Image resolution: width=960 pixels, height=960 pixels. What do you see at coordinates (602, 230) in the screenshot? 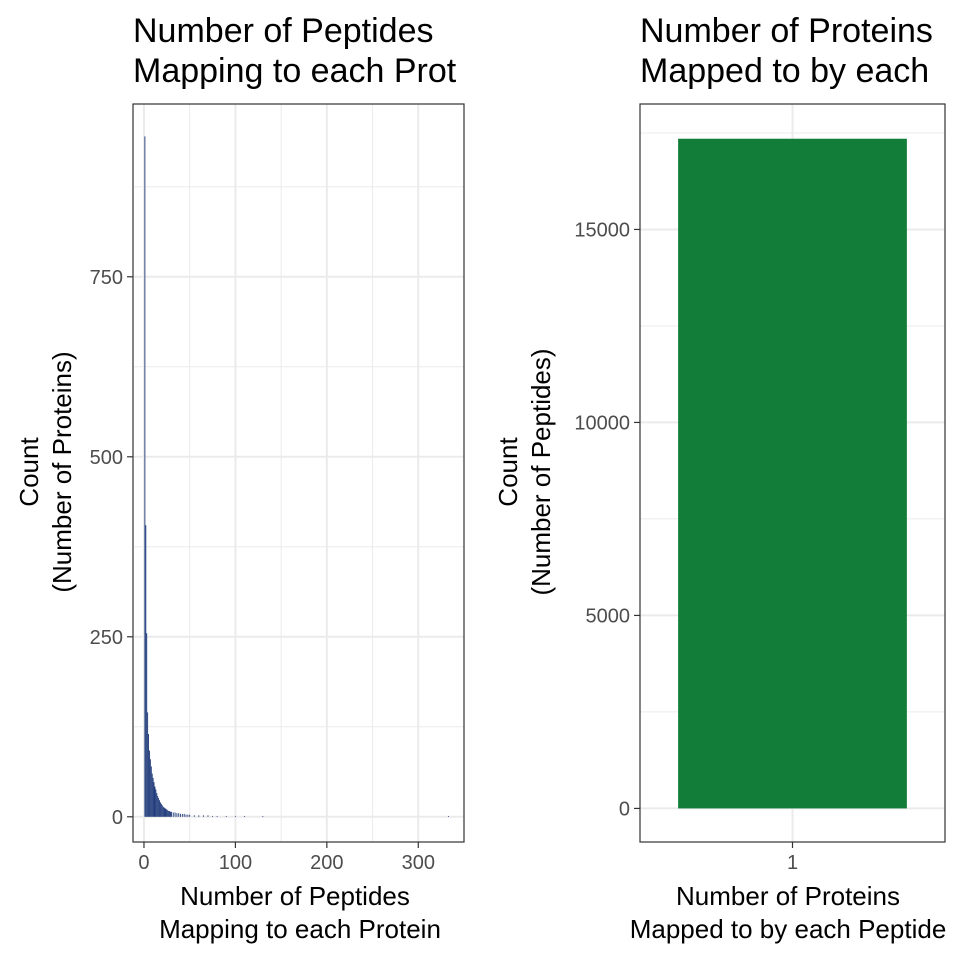
I see `y-tick-label: 15000` at bounding box center [602, 230].